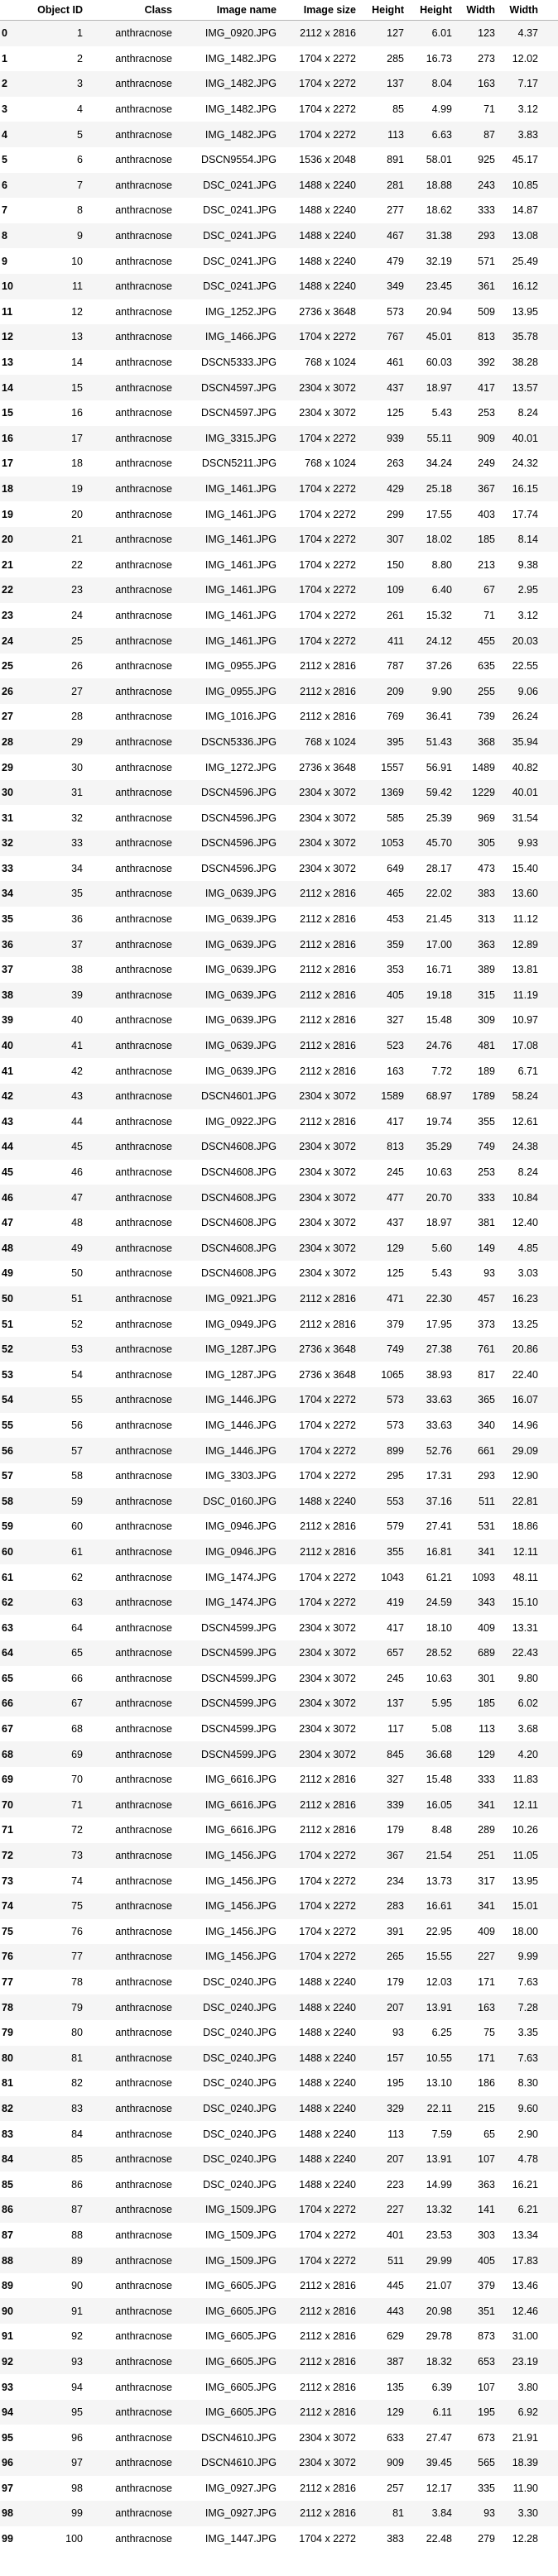 This screenshot has width=558, height=2576. Describe the element at coordinates (481, 337) in the screenshot. I see `width-px-cell: 813` at that location.